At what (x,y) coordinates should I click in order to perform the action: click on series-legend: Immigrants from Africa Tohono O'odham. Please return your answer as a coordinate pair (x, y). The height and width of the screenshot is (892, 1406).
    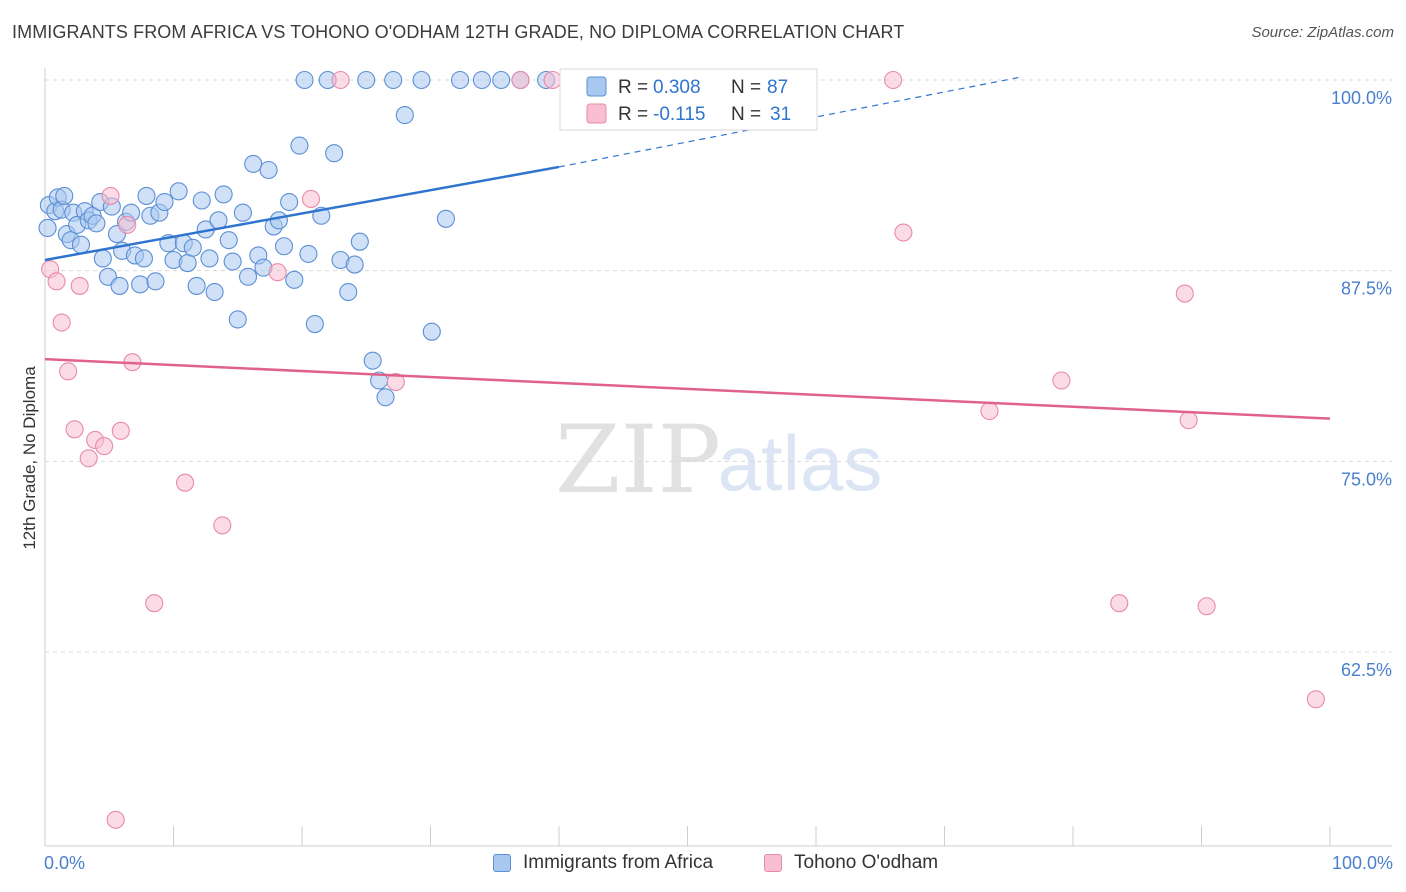
    Looking at the image, I should click on (703, 865).